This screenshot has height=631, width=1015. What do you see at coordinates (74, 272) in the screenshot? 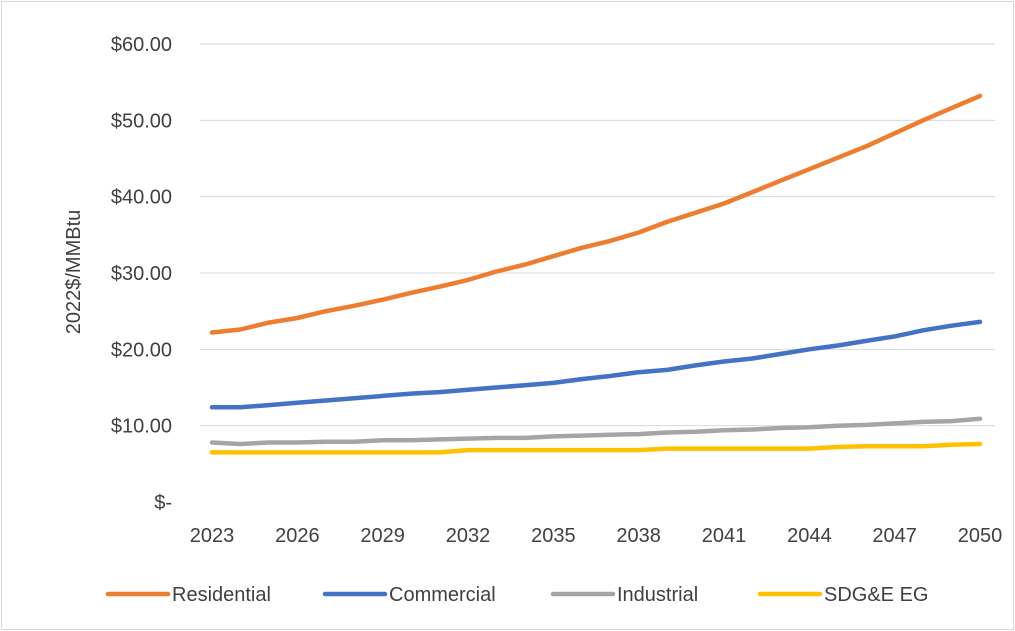
I see `y-axis-title: 2022$/MMBtu` at bounding box center [74, 272].